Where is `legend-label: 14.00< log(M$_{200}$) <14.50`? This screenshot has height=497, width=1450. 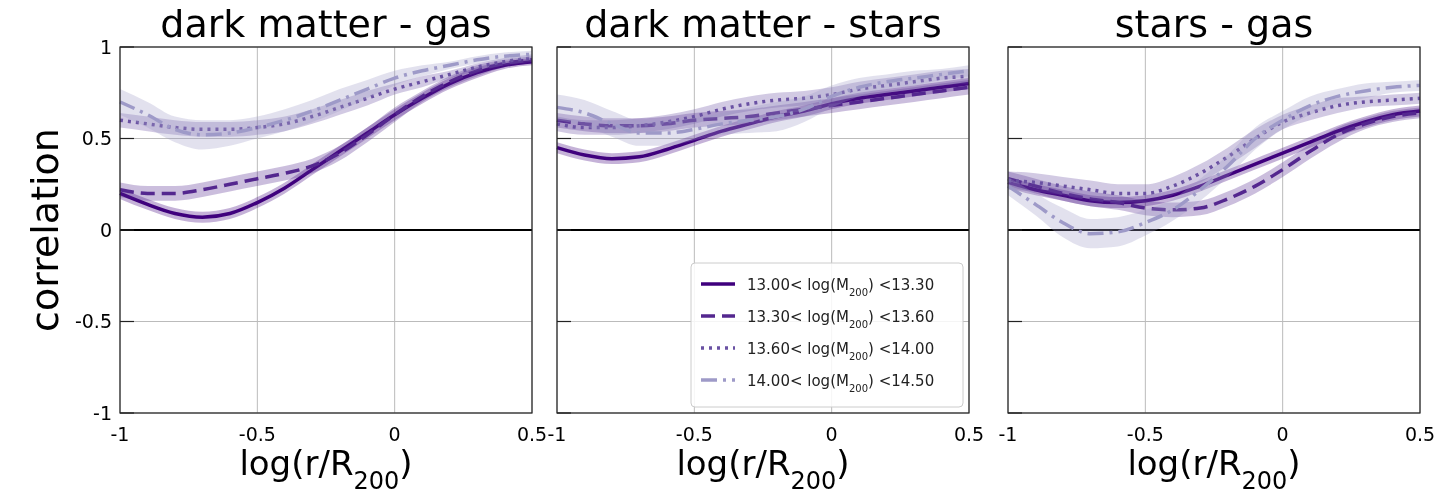
legend-label: 14.00< log(M$_{200}$) <14.50 is located at coordinates (841, 383).